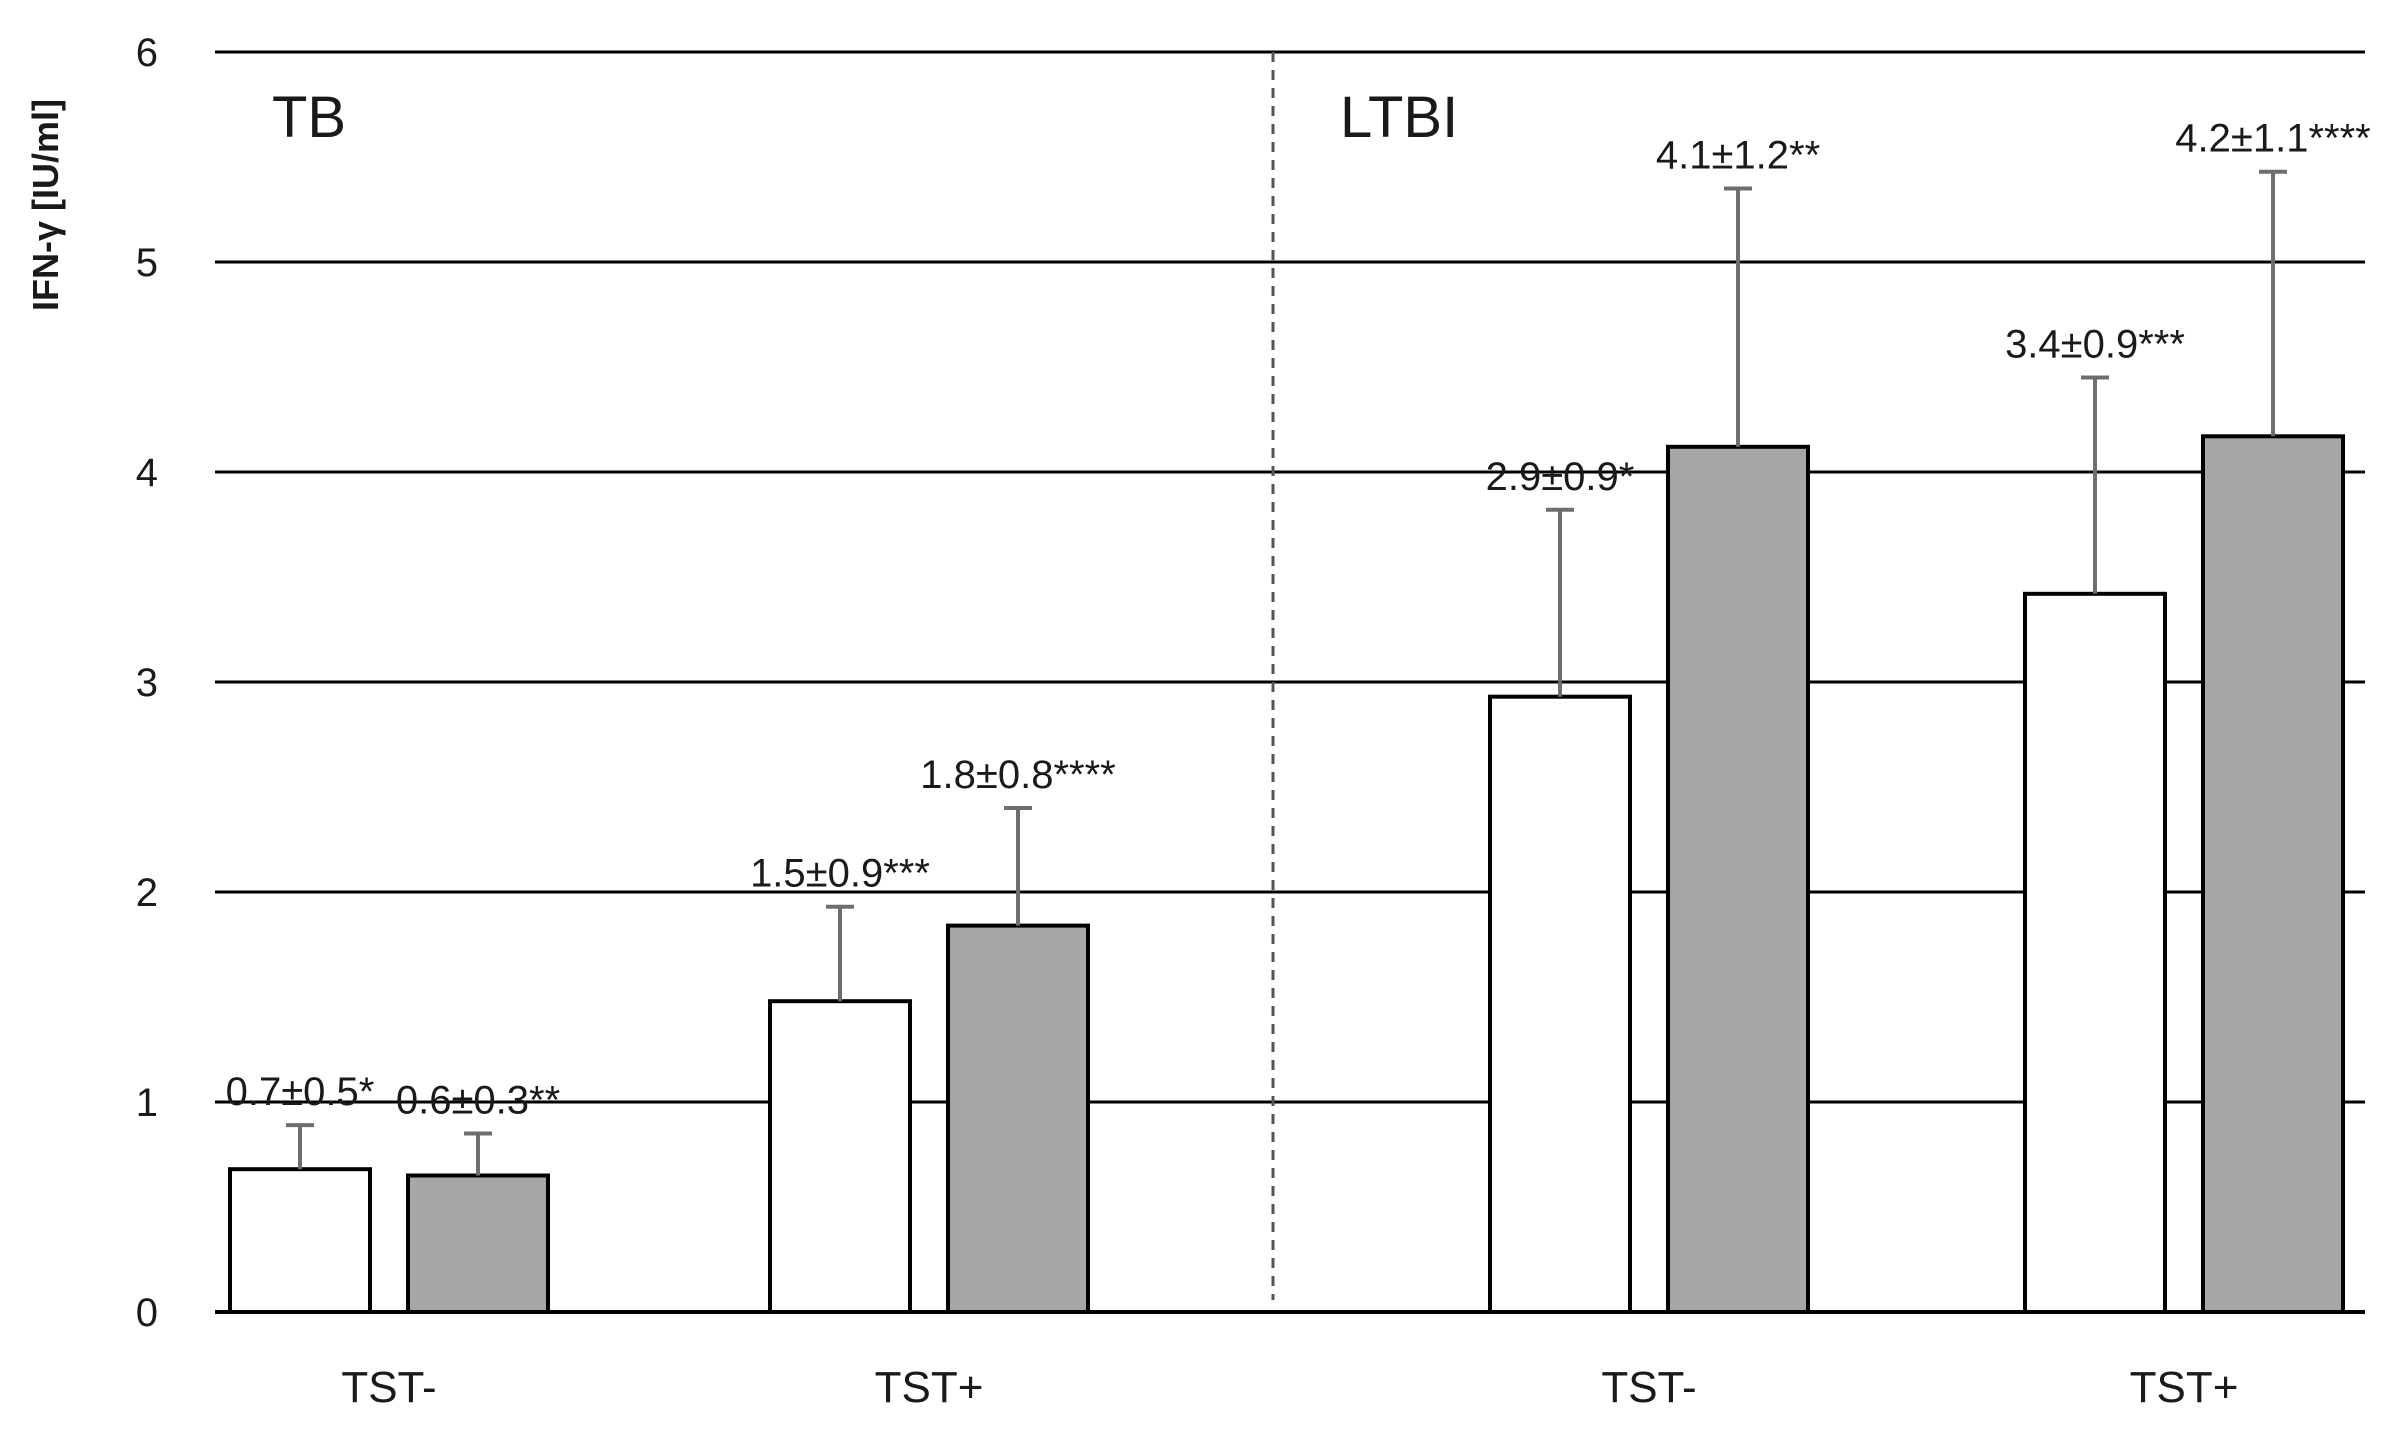 The width and height of the screenshot is (2381, 1432). What do you see at coordinates (2272, 139) in the screenshot?
I see `data-label: 4.2±1.1****` at bounding box center [2272, 139].